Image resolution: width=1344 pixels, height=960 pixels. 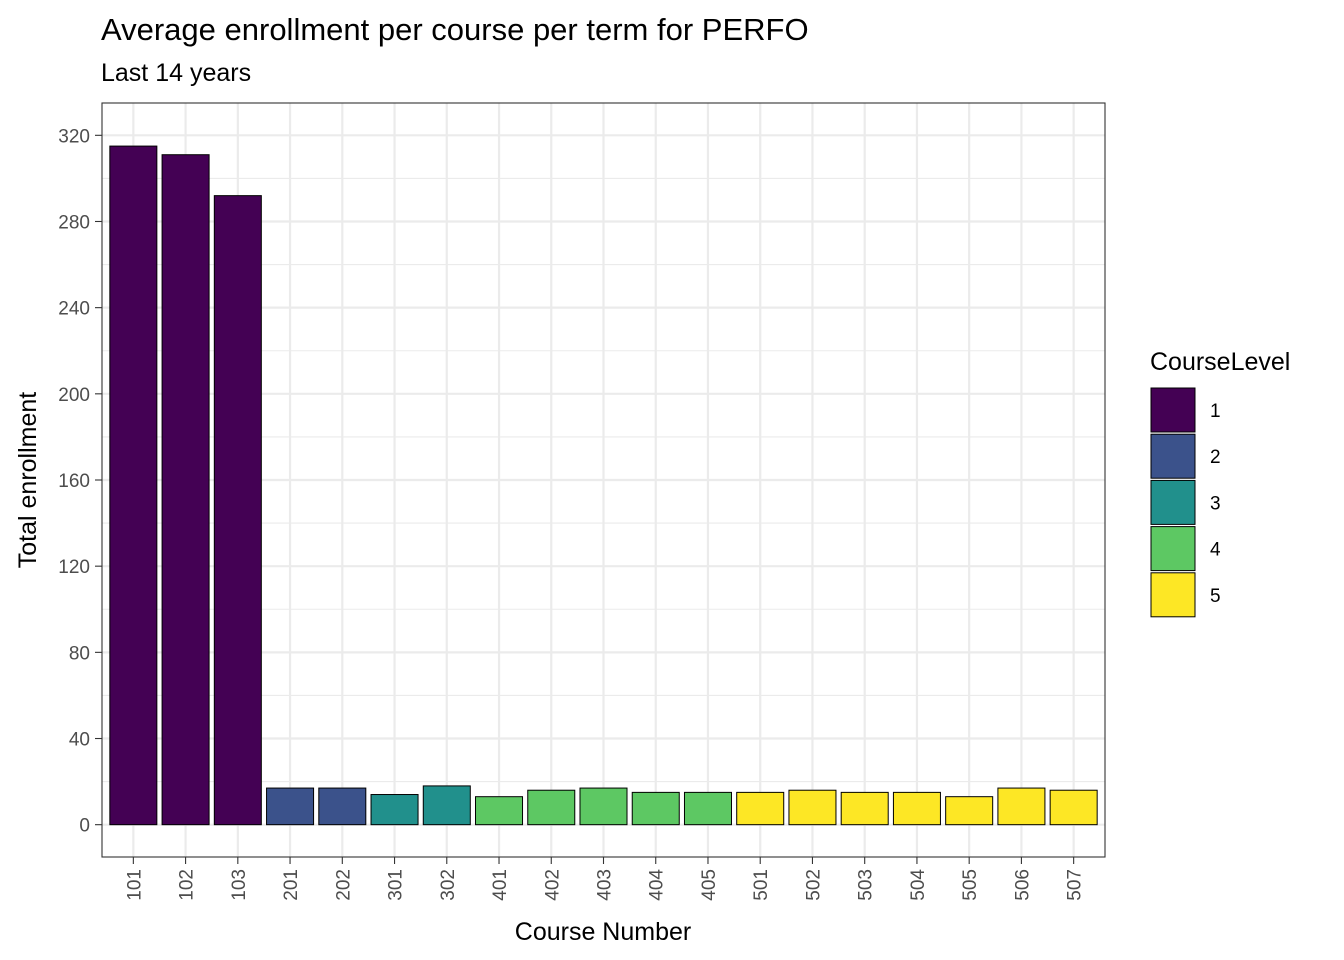 I want to click on y-tick-label: 280, so click(x=74, y=222).